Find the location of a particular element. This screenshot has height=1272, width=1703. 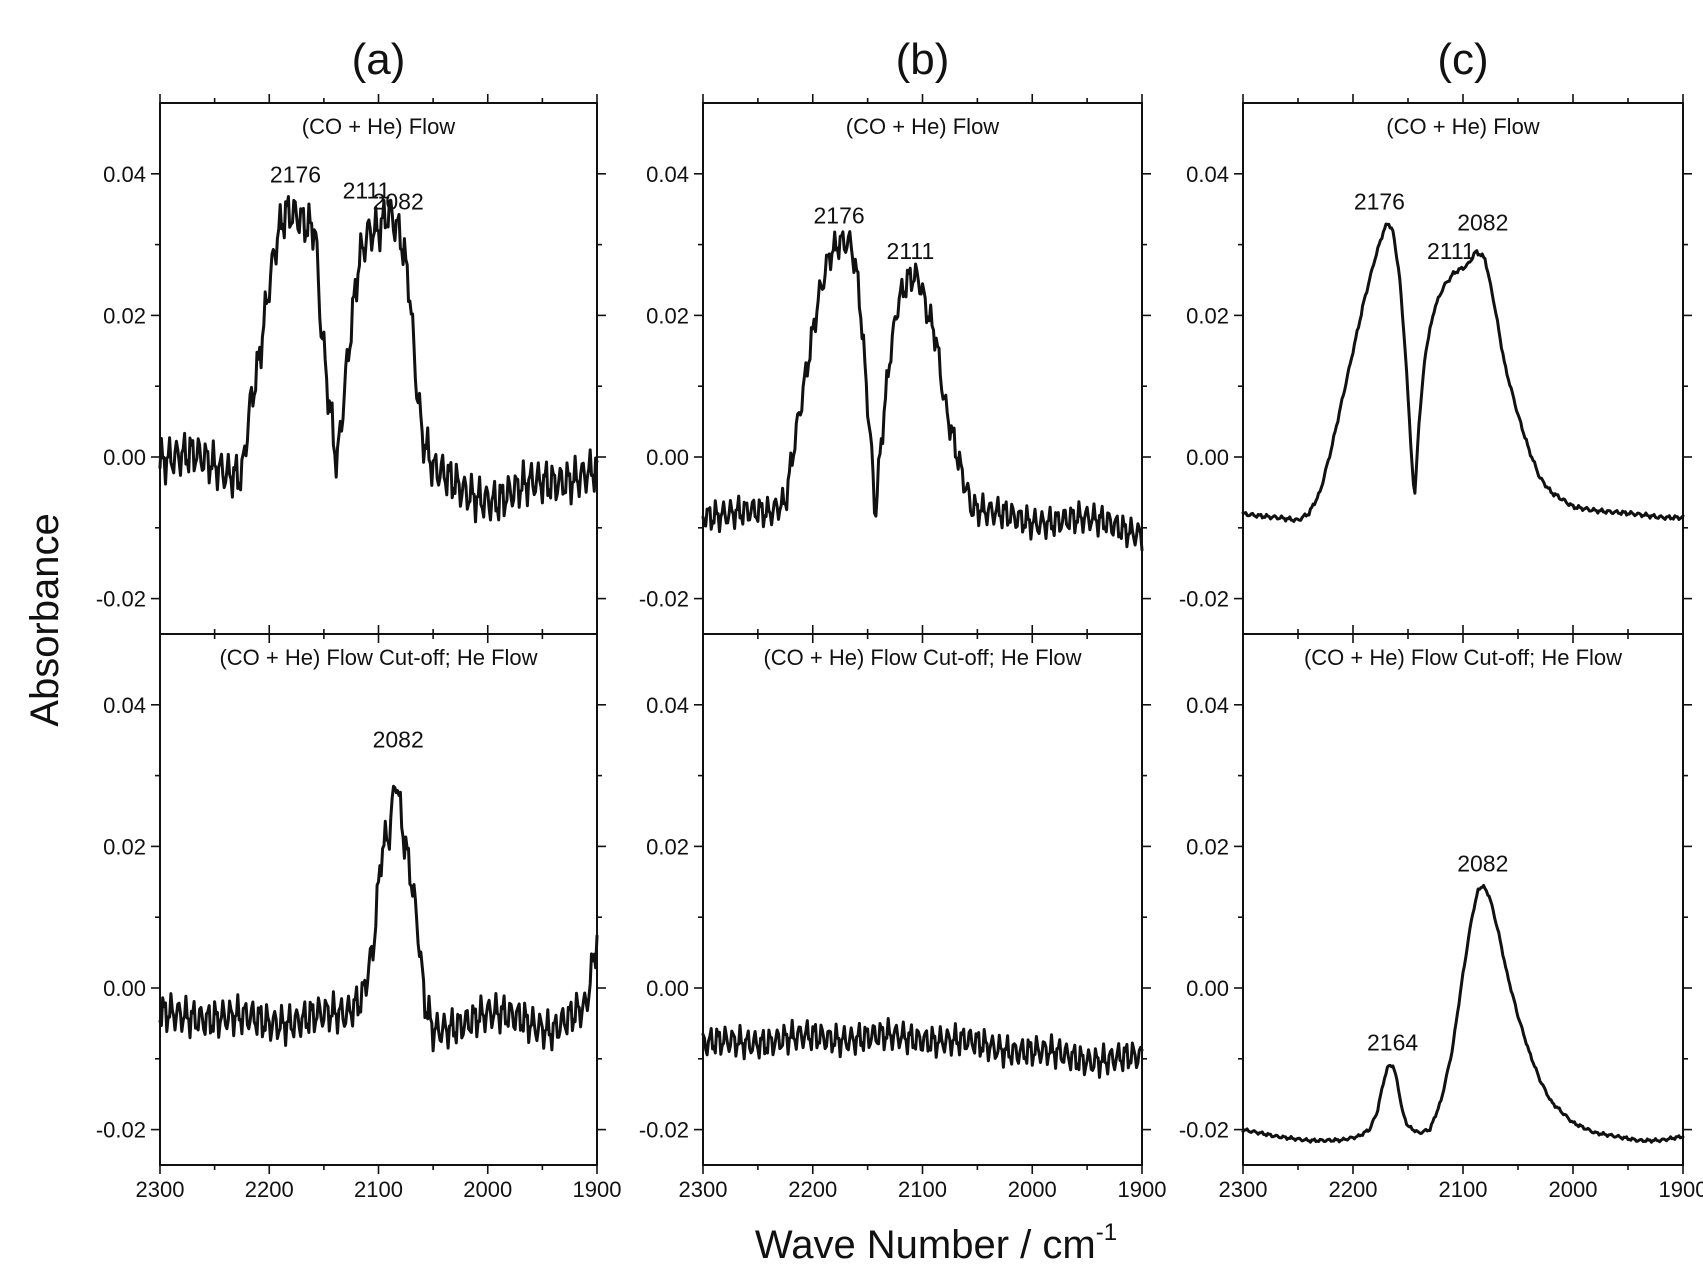

panel-label-a: (a) is located at coordinates (379, 59).